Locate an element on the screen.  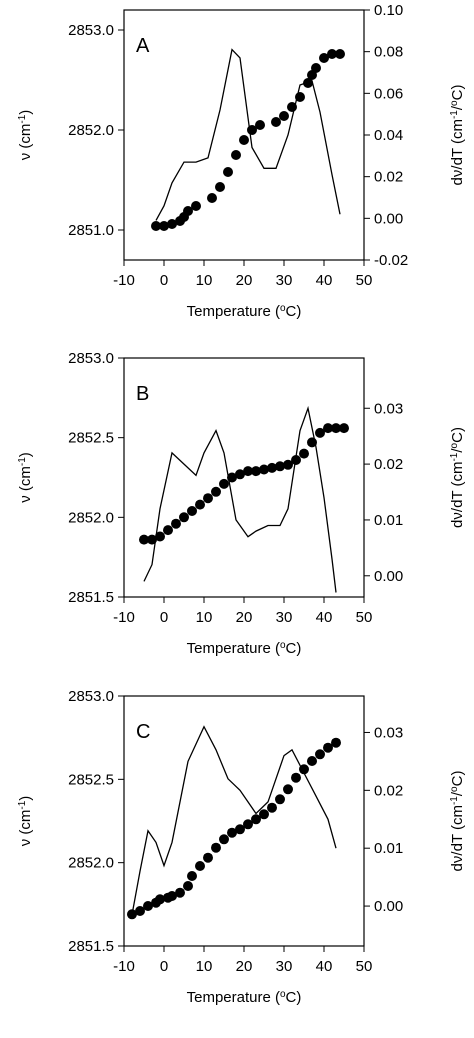
y-left-tick-label: 2851.5 is located at coordinates (91, 946).